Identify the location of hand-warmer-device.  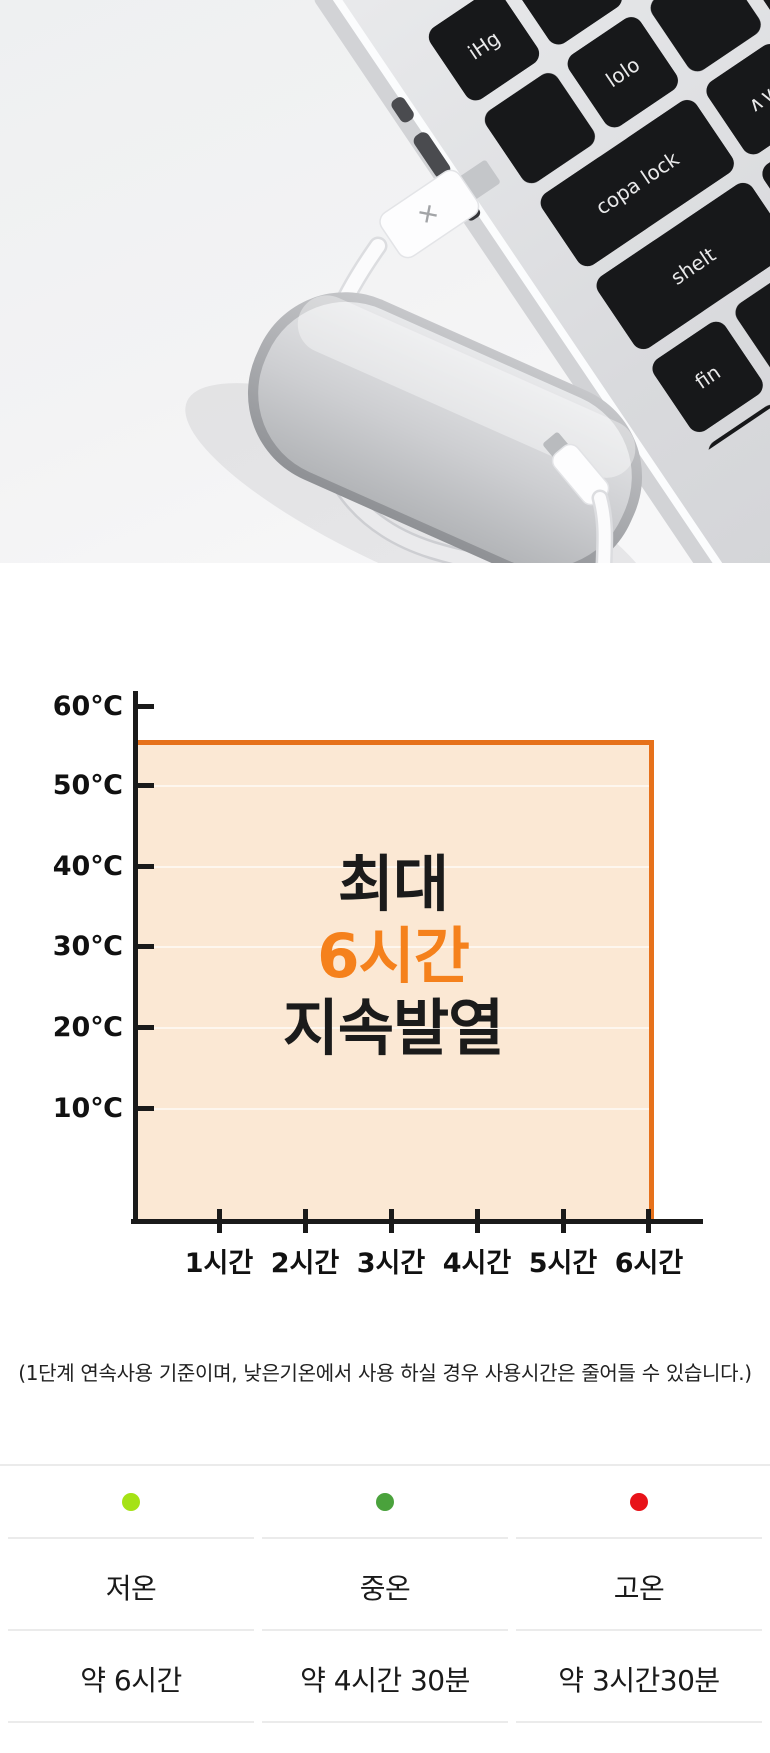
(445, 435).